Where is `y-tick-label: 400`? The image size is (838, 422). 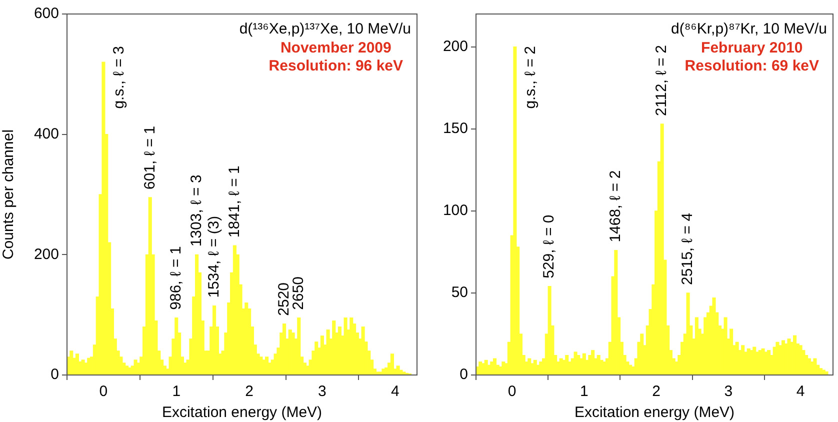
y-tick-label: 400 is located at coordinates (46, 133).